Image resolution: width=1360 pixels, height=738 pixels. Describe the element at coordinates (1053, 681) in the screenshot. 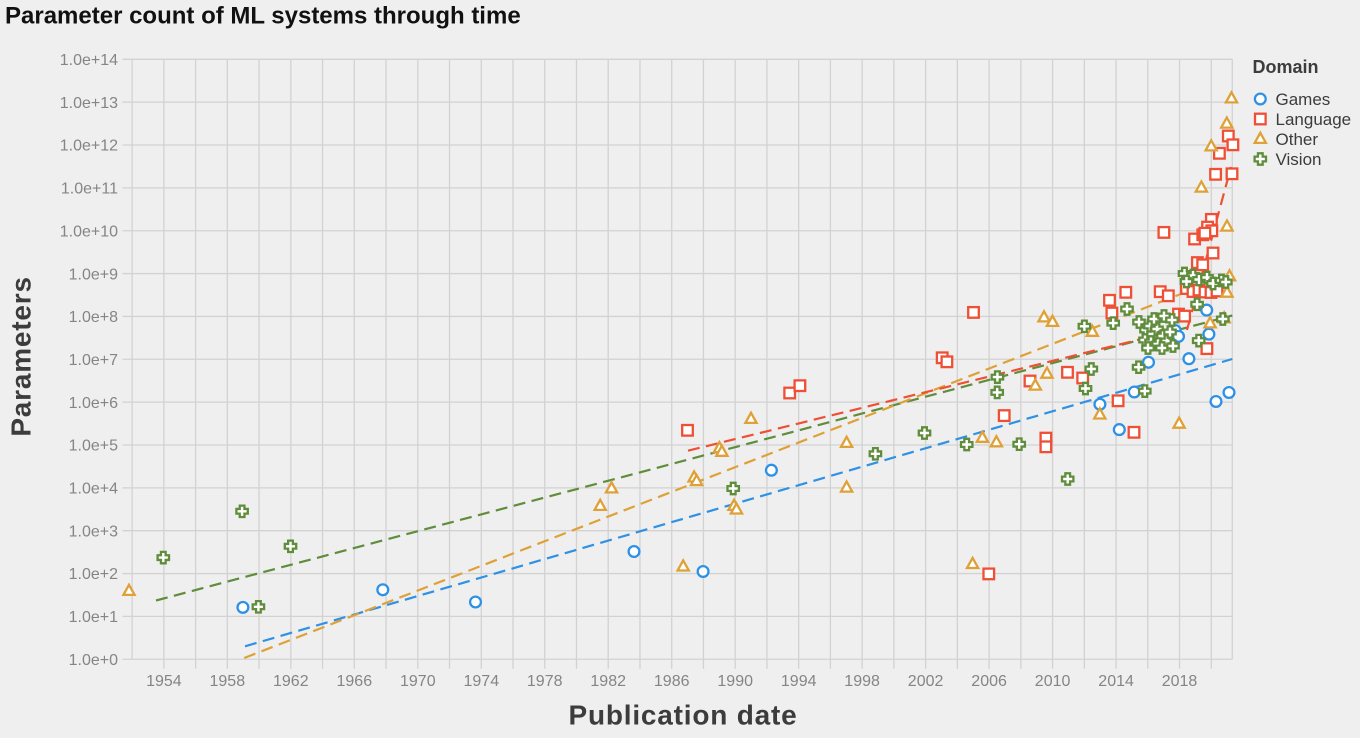

I see `svg-text: 2010` at that location.